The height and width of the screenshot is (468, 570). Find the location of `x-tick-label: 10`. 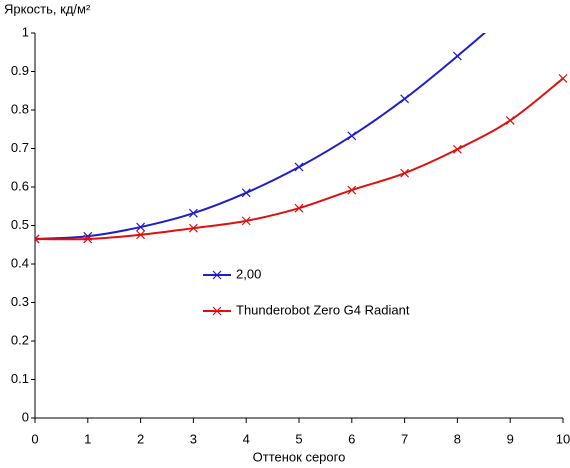

x-tick-label: 10 is located at coordinates (563, 438).